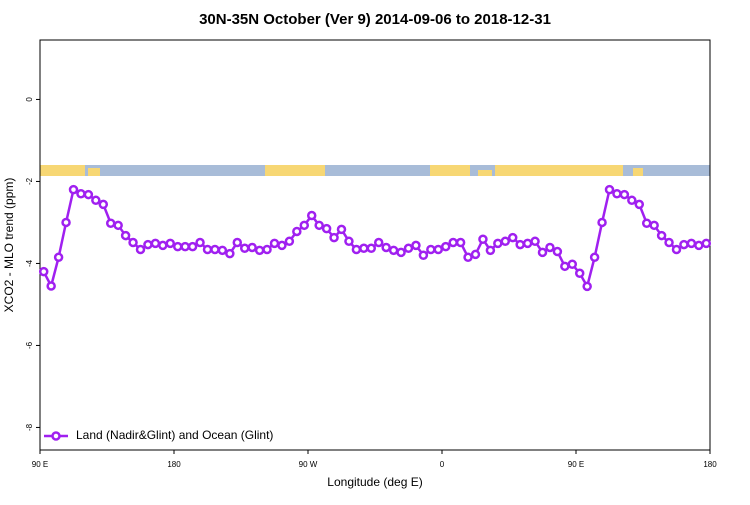 Image resolution: width=750 pixels, height=505 pixels. I want to click on y-tick-label: -8, so click(29, 427).